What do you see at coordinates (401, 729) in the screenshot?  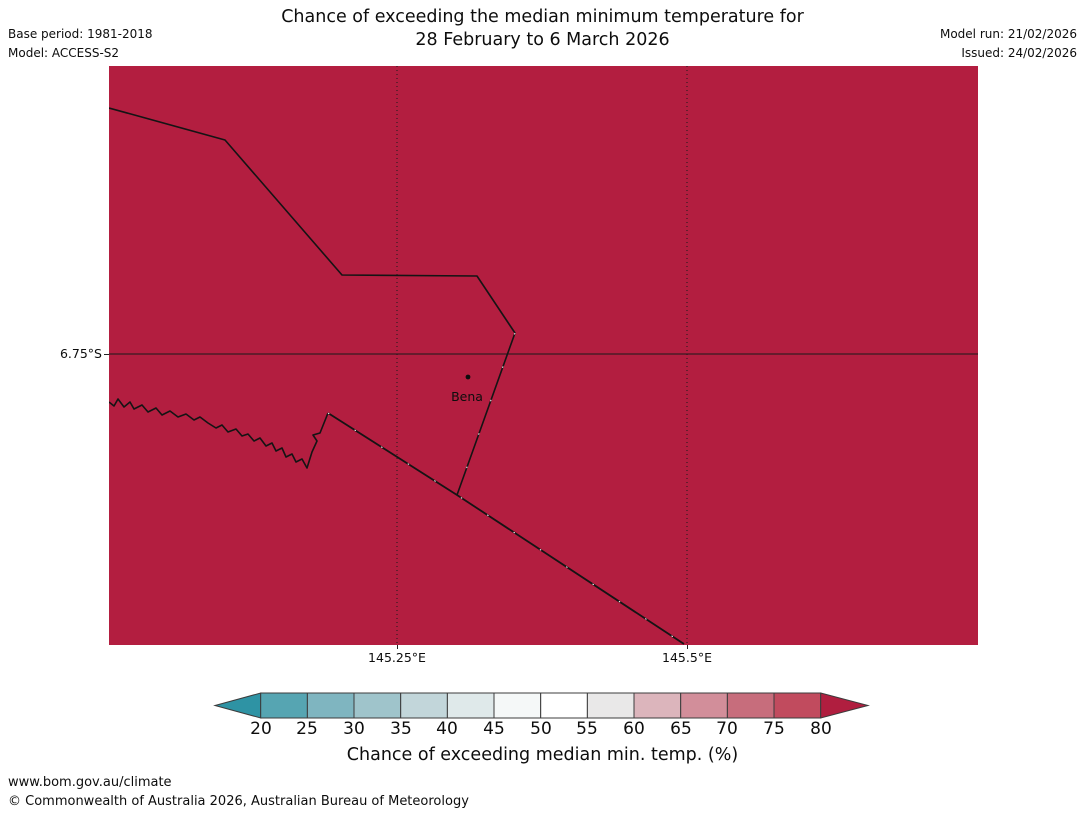 I see `colorbar-tick-35: 35` at bounding box center [401, 729].